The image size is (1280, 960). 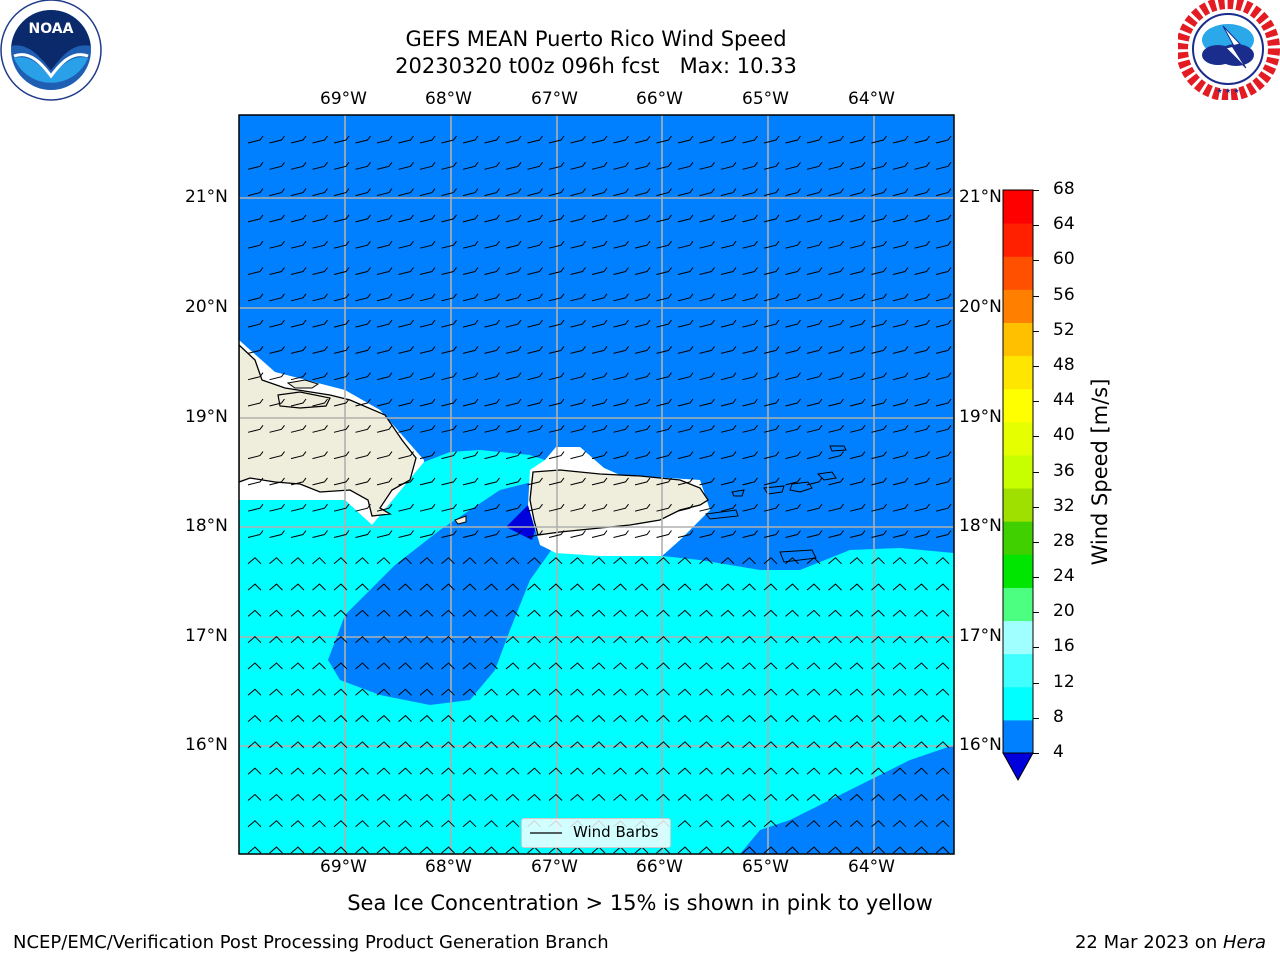 What do you see at coordinates (980, 197) in the screenshot?
I see `lat-label-right-21n: 21°N` at bounding box center [980, 197].